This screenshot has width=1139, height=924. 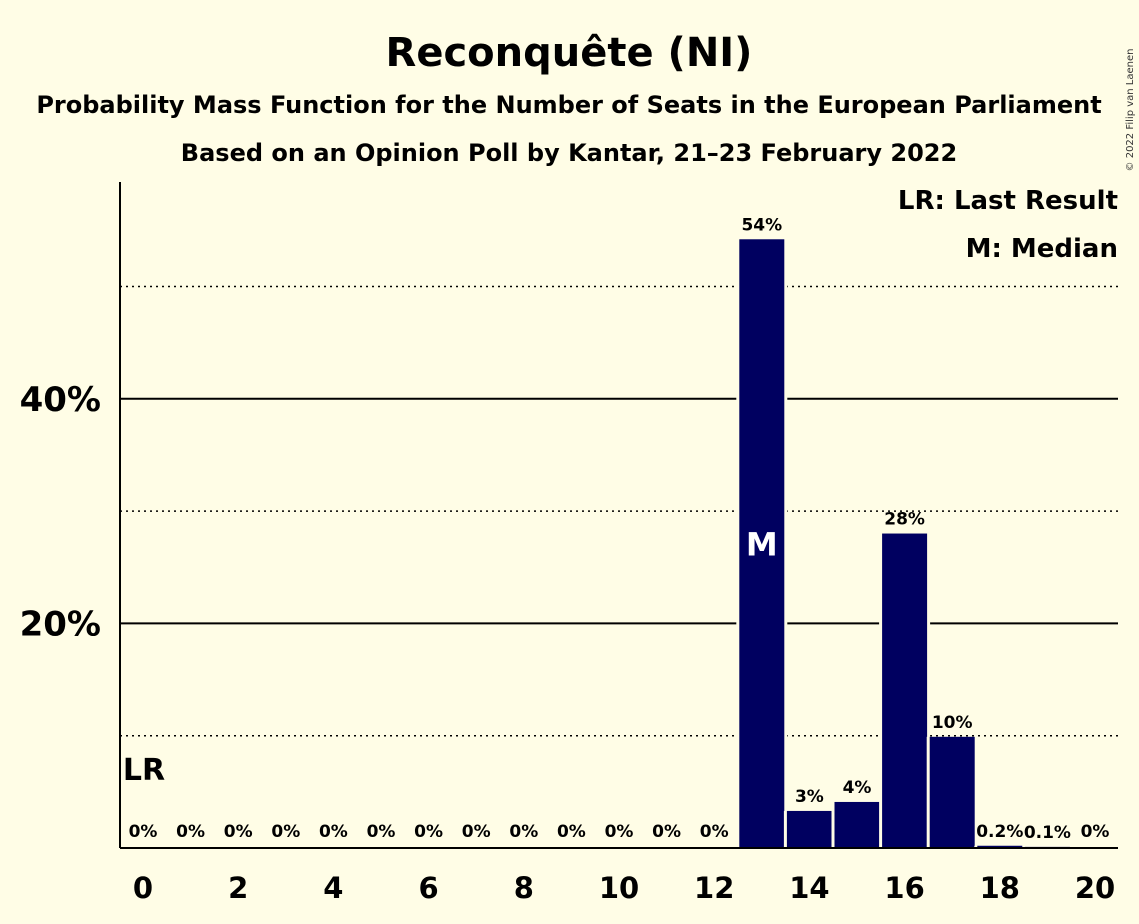 I want to click on value-label-18: 0.2%, so click(x=999, y=832).